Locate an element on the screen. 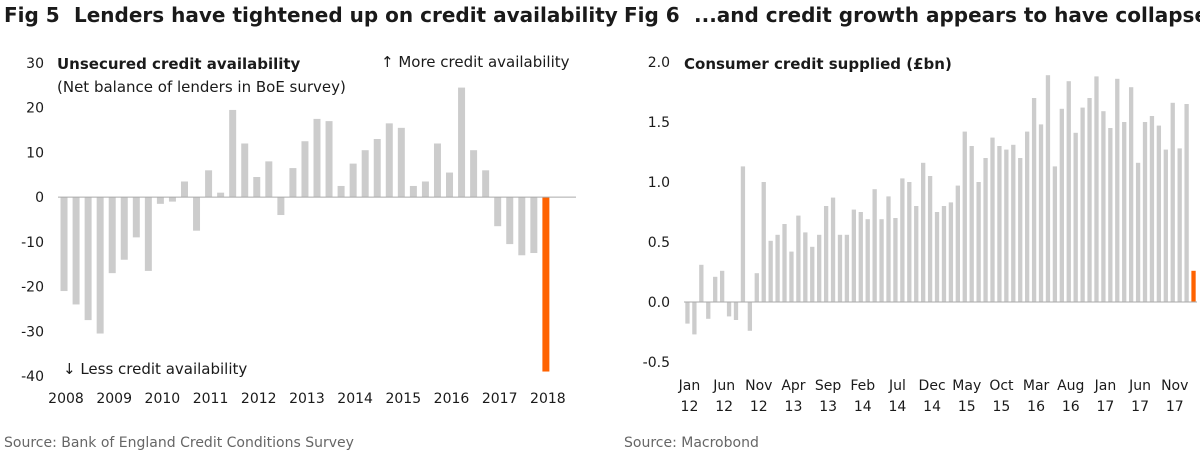 This screenshot has width=1200, height=463. left-x-tick-label: 2018 is located at coordinates (548, 399).